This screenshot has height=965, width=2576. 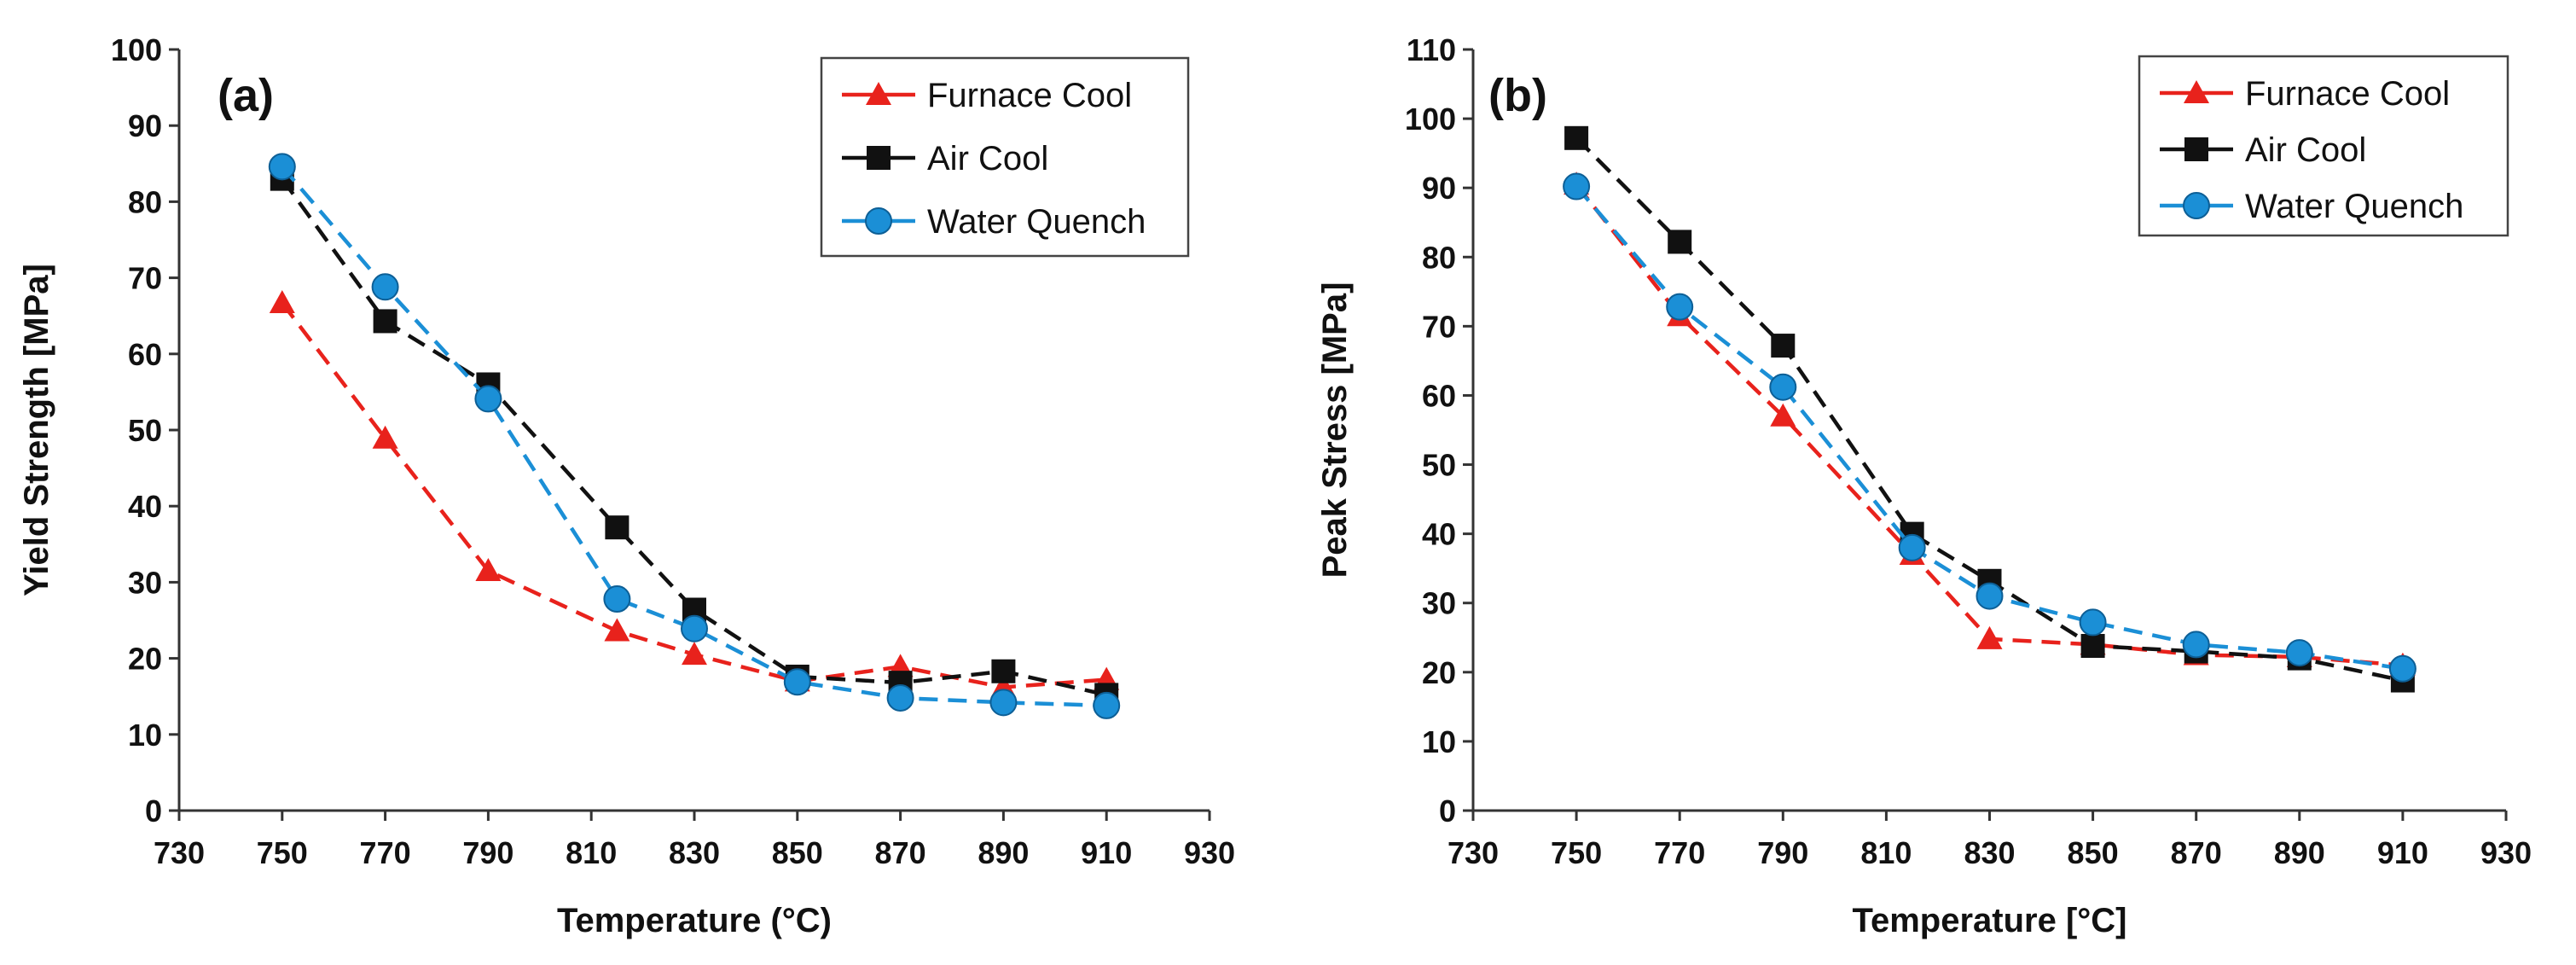 What do you see at coordinates (694, 920) in the screenshot?
I see `panel-a-x-axis-title: Temperature (°C)` at bounding box center [694, 920].